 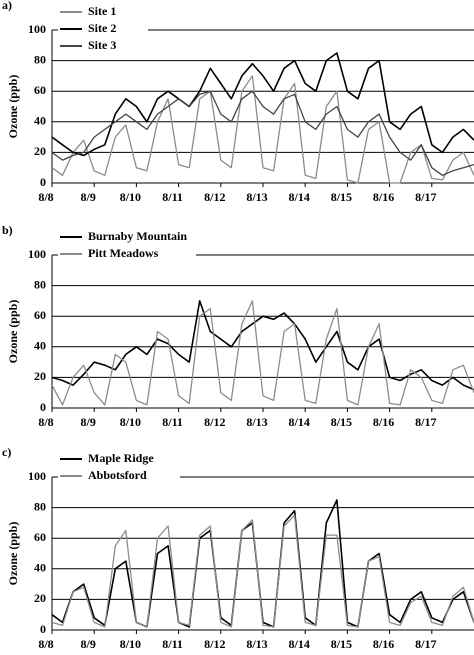 I want to click on legend-label: Site 1, so click(x=102, y=11).